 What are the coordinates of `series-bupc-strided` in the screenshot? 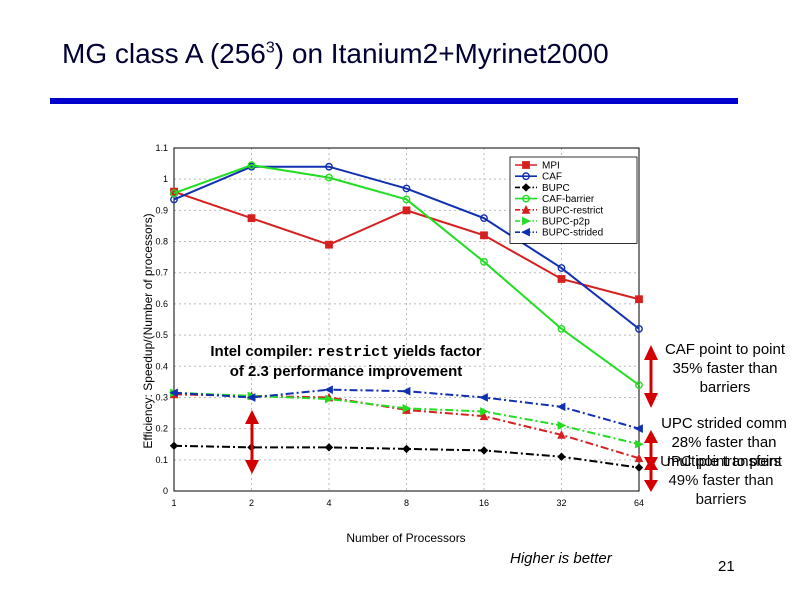 It's located at (406, 409).